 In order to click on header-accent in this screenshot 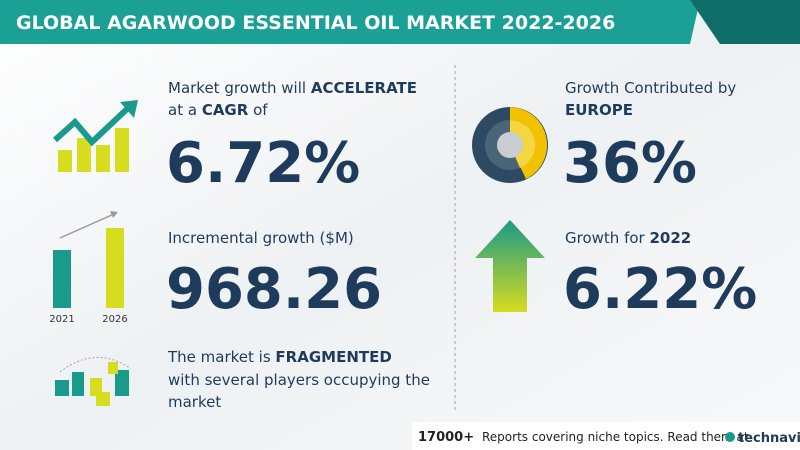, I will do `click(745, 22)`.